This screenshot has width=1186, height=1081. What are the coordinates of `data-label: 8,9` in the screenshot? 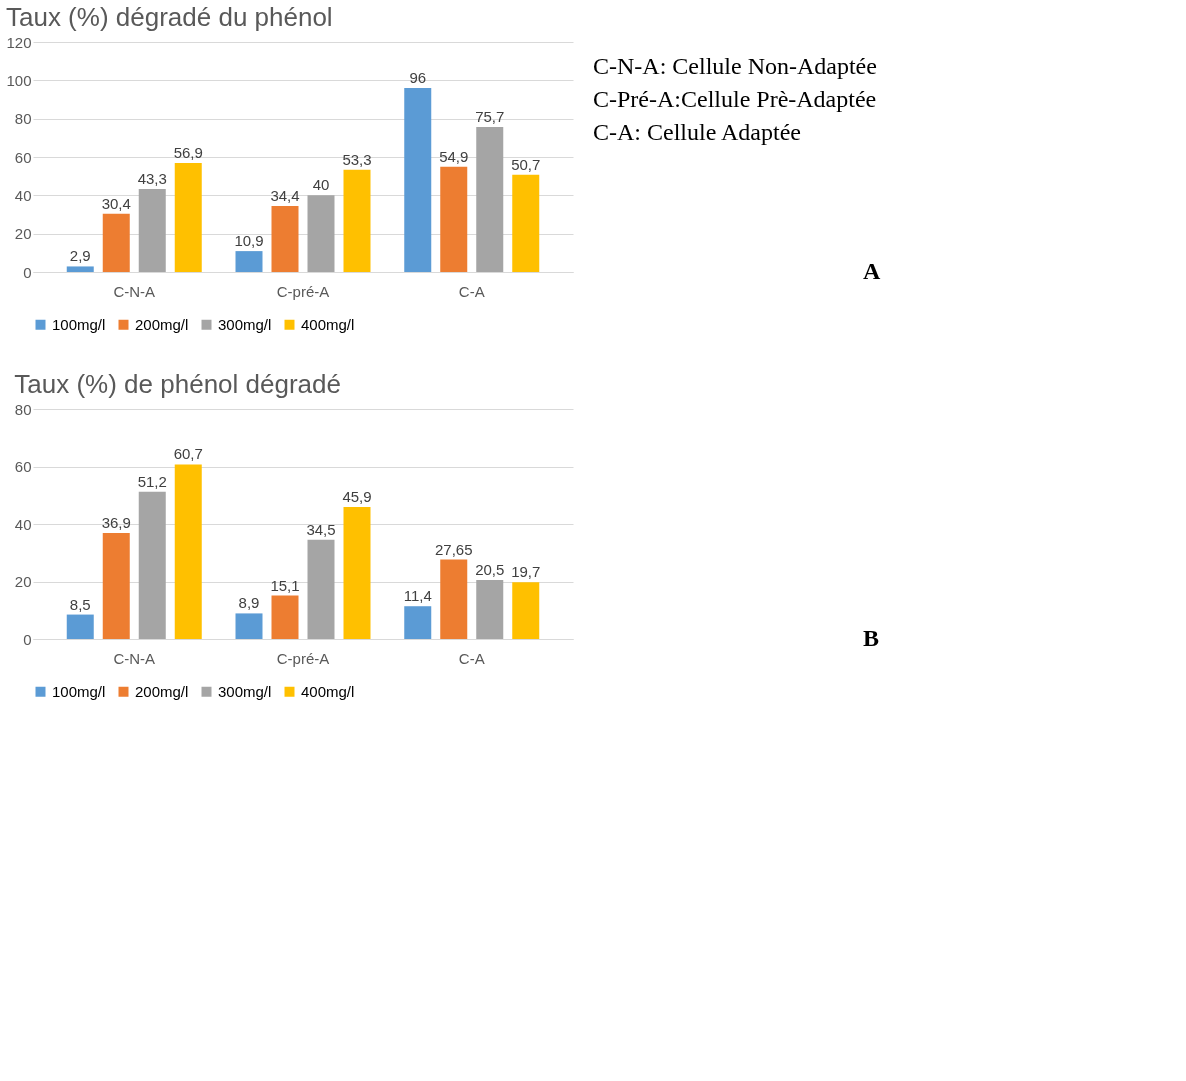 It's located at (249, 603).